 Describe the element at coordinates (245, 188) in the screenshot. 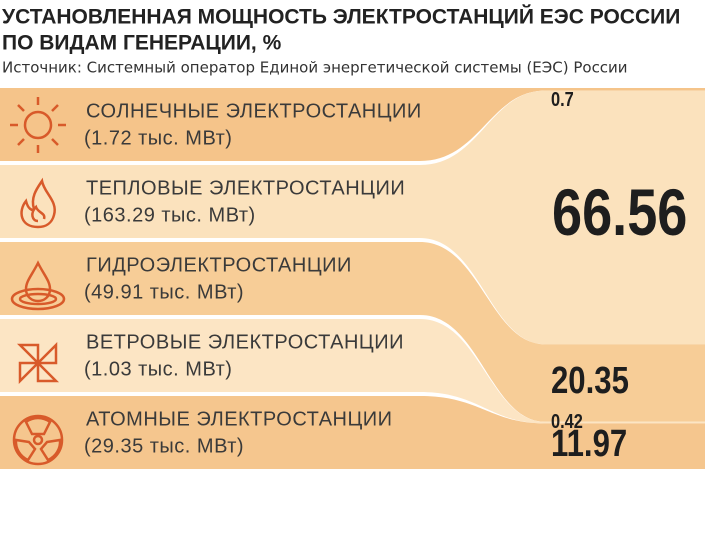

I see `category-label: ТЕПЛОВЫЕ ЭЛЕКТРОСТАНЦИИ` at that location.